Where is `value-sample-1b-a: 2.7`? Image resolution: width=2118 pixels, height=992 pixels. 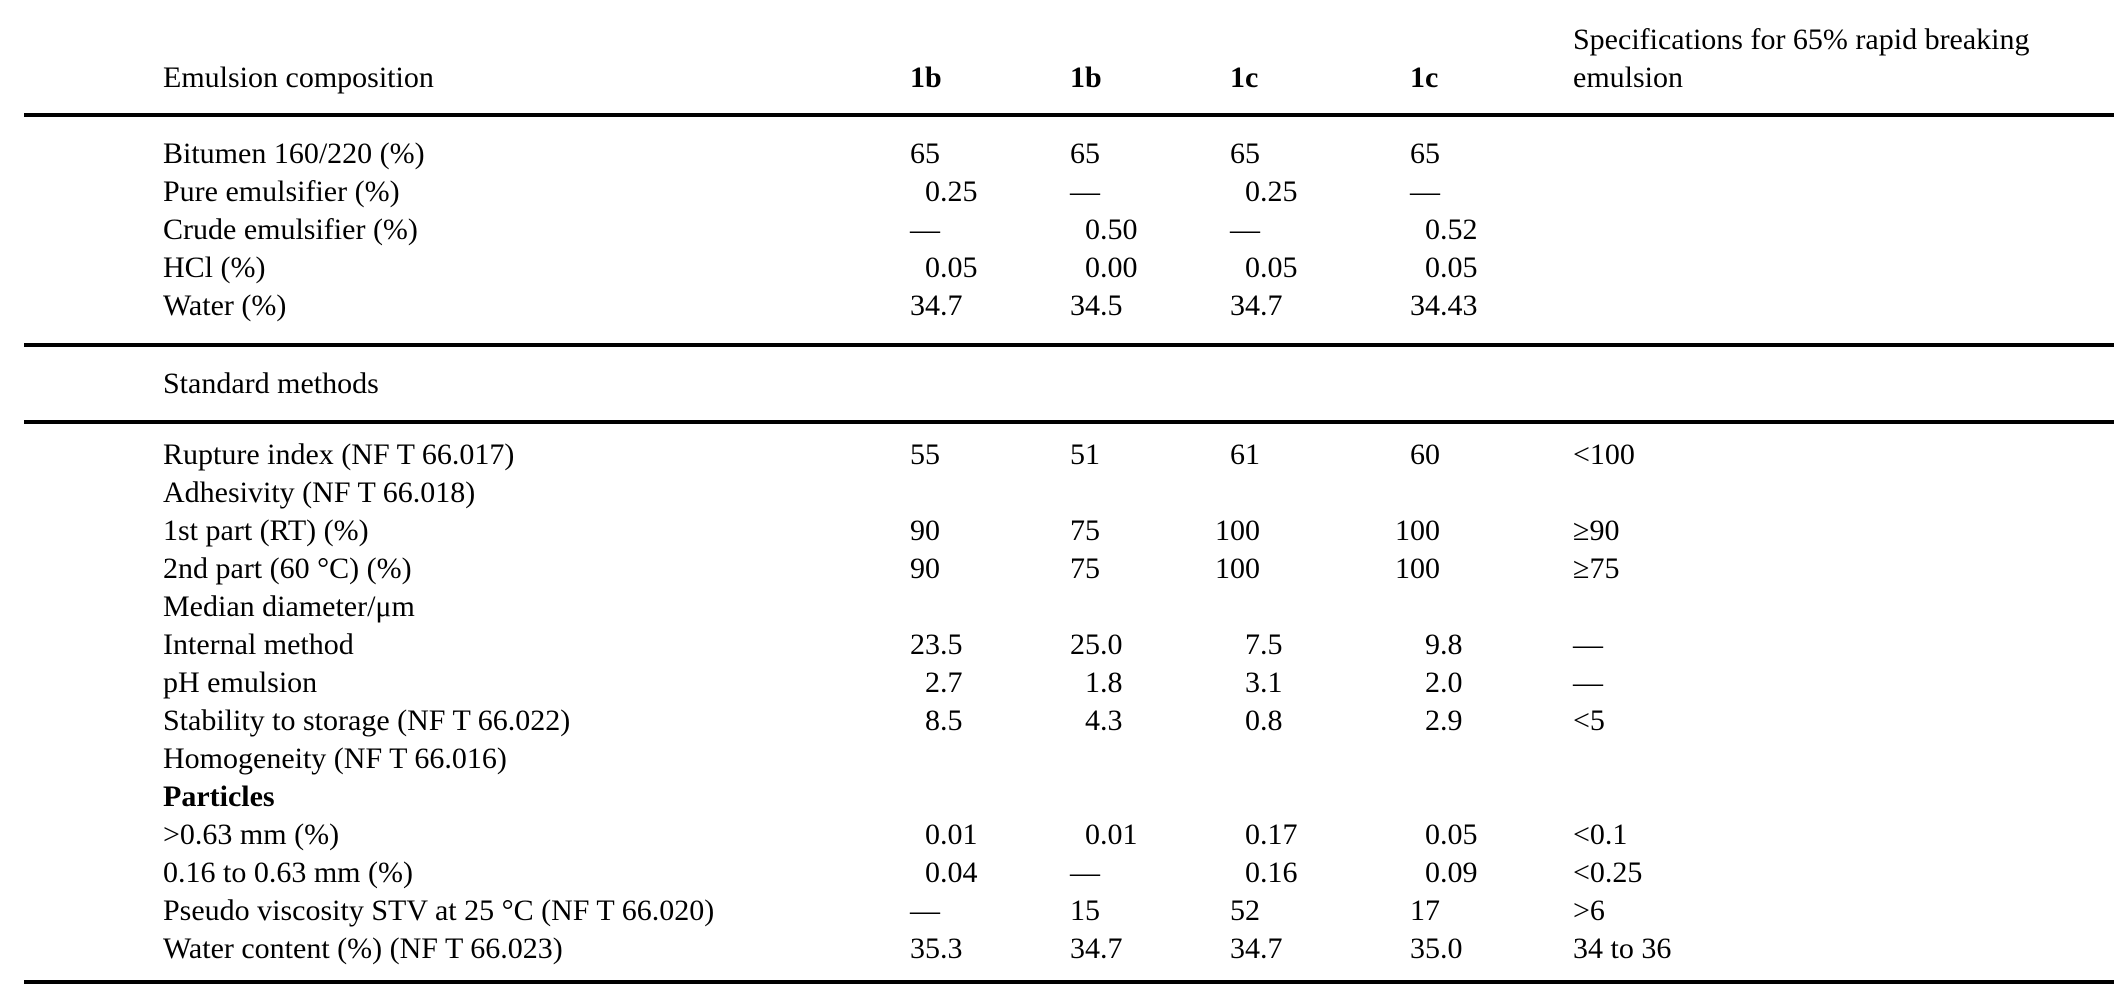 value-sample-1b-a: 2.7 is located at coordinates (944, 682).